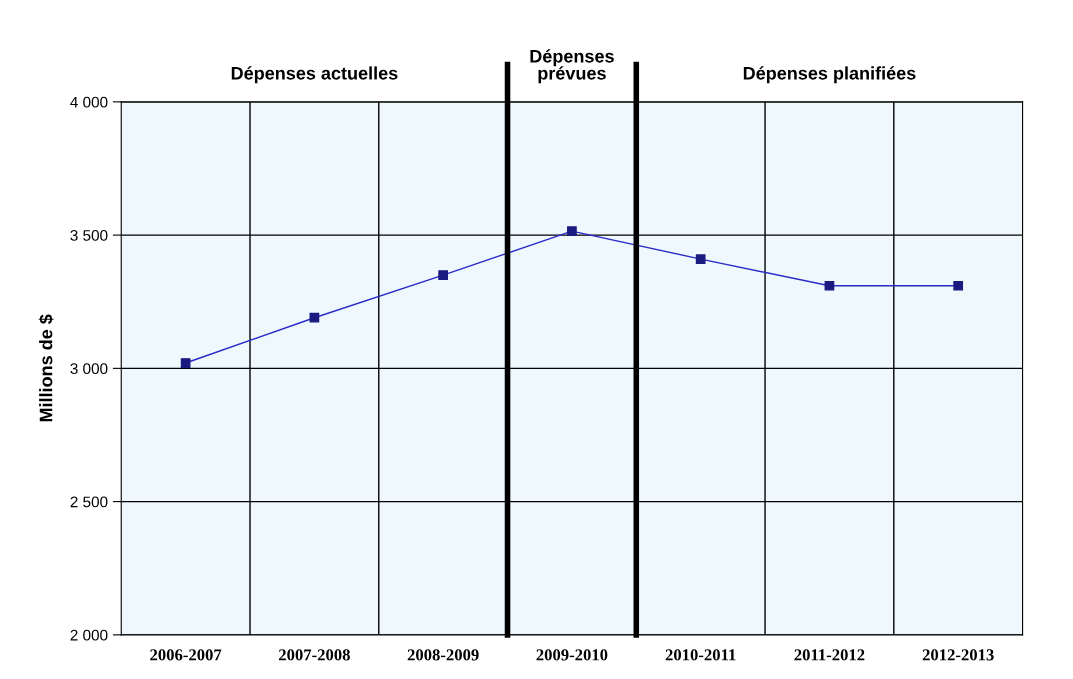  Describe the element at coordinates (89, 369) in the screenshot. I see `y-tick-label: 3 000` at that location.